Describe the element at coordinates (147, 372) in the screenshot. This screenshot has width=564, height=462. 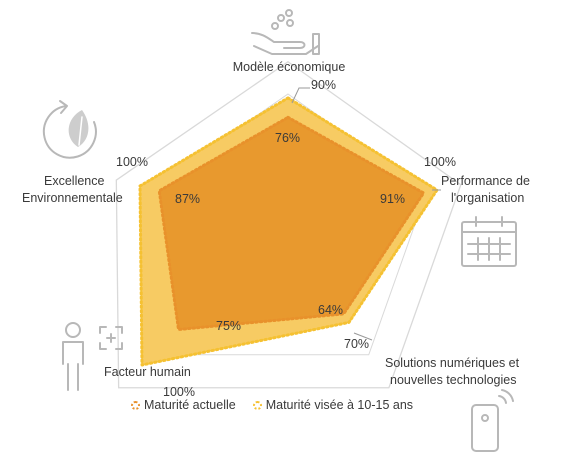
I see `axis-label-facteur-humain: Facteur humain` at that location.